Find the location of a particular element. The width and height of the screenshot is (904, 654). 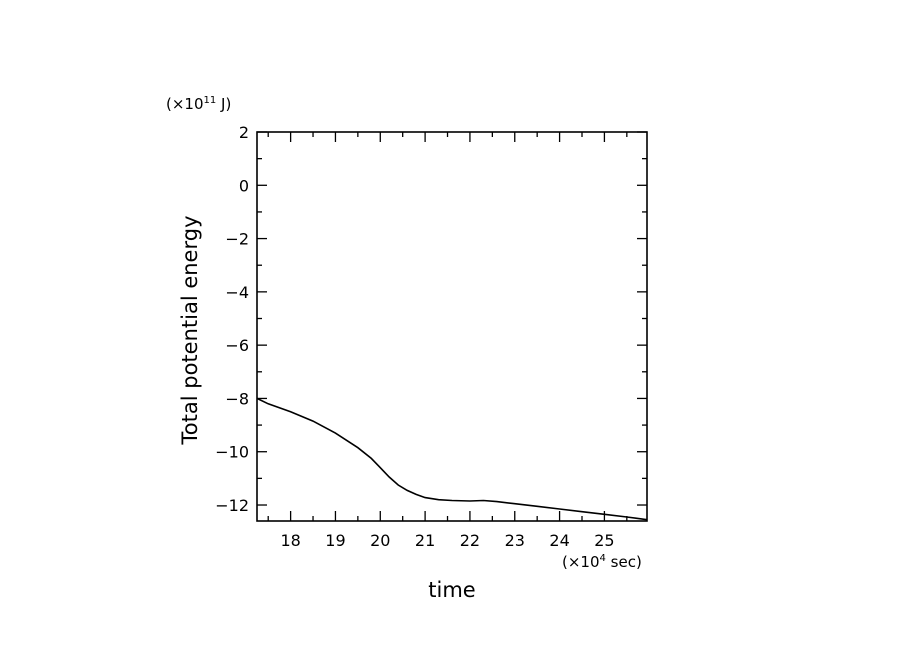

y-tick-label: 2 is located at coordinates (244, 132).